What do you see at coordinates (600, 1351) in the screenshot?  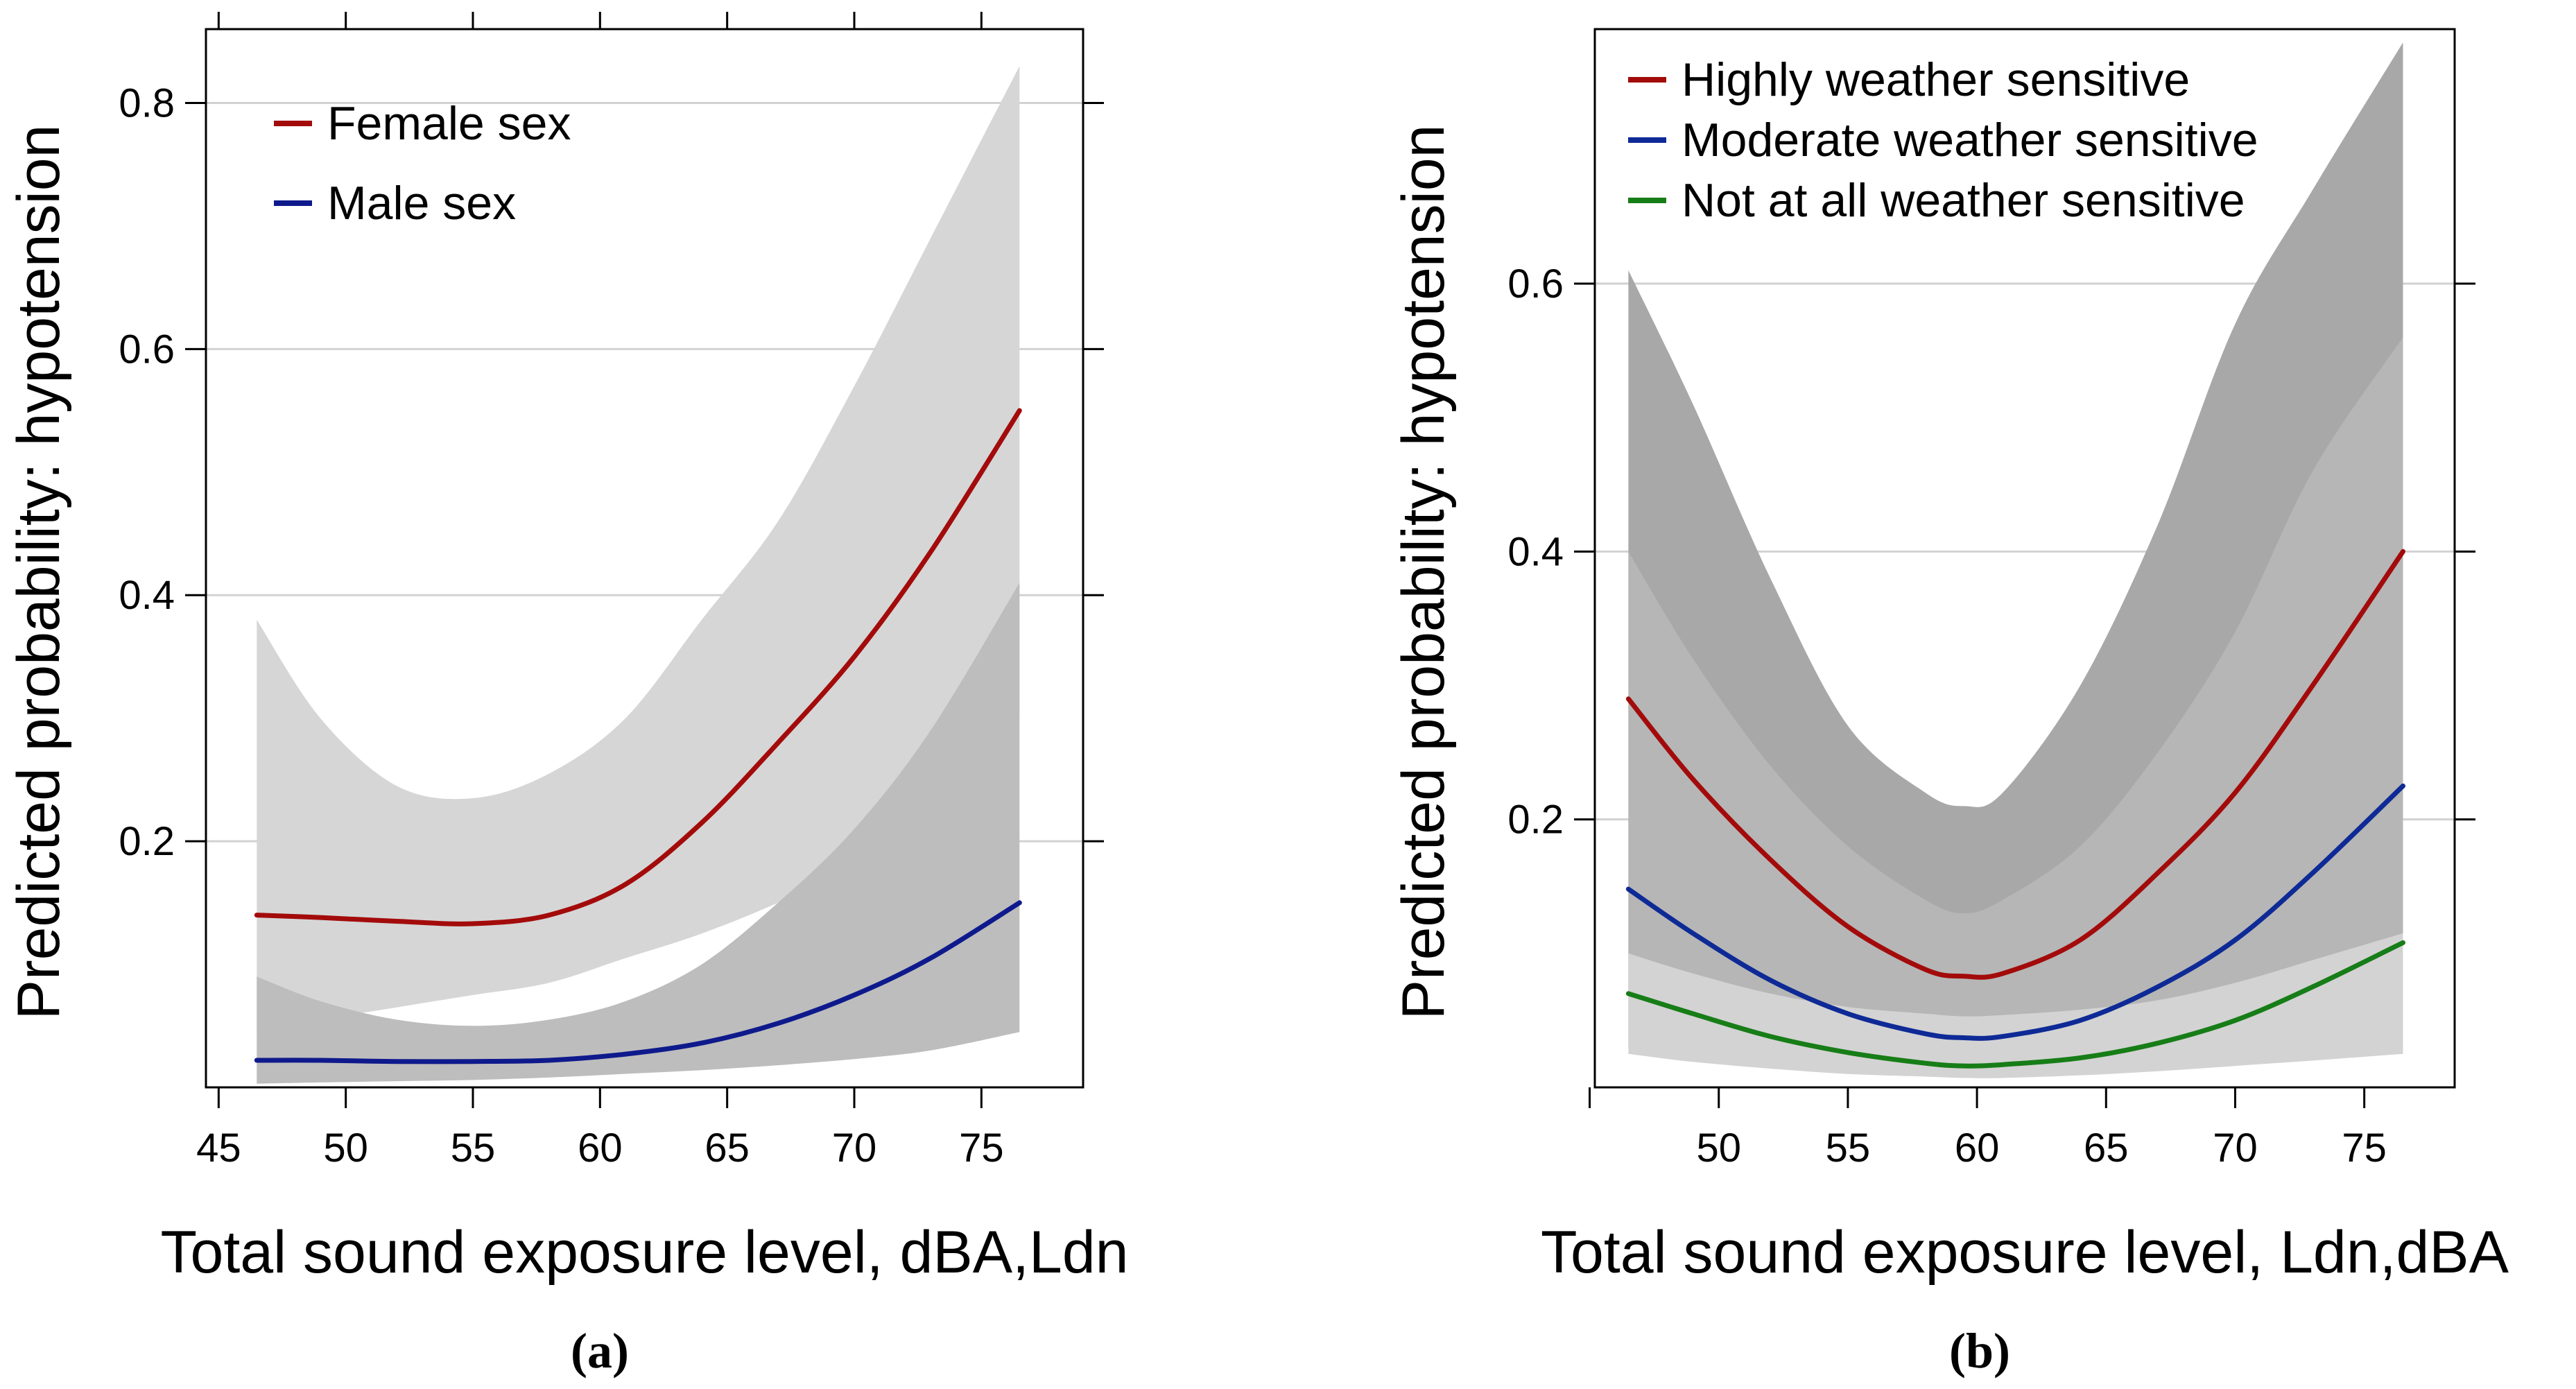 I see `caption-a: (a)` at bounding box center [600, 1351].